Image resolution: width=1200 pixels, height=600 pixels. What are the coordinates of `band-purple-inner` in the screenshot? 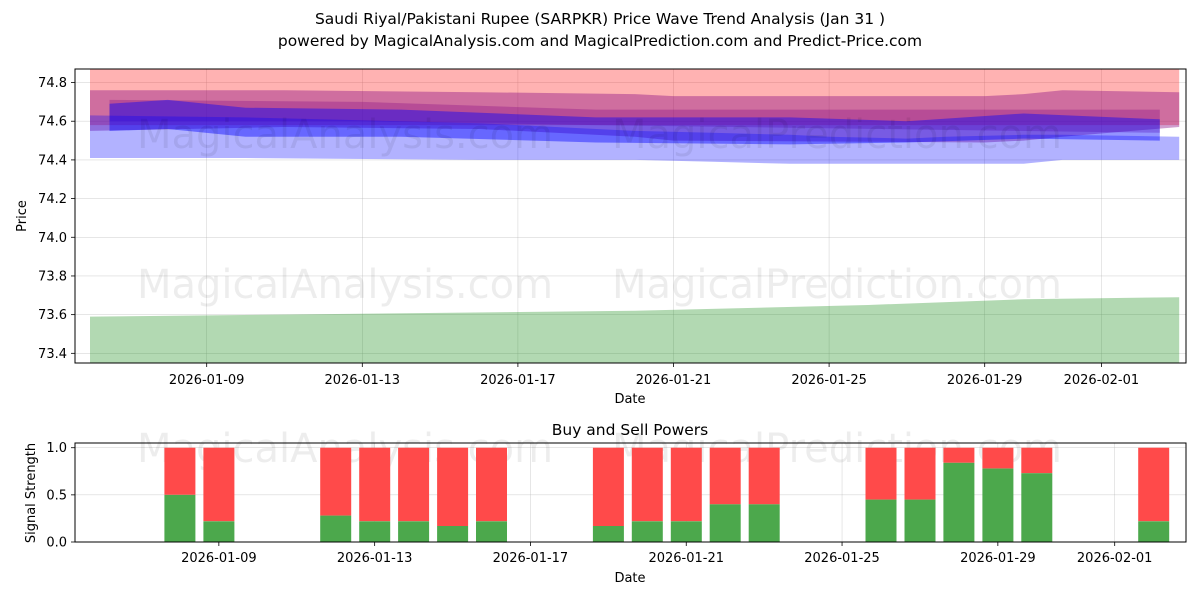 It's located at (634, 116).